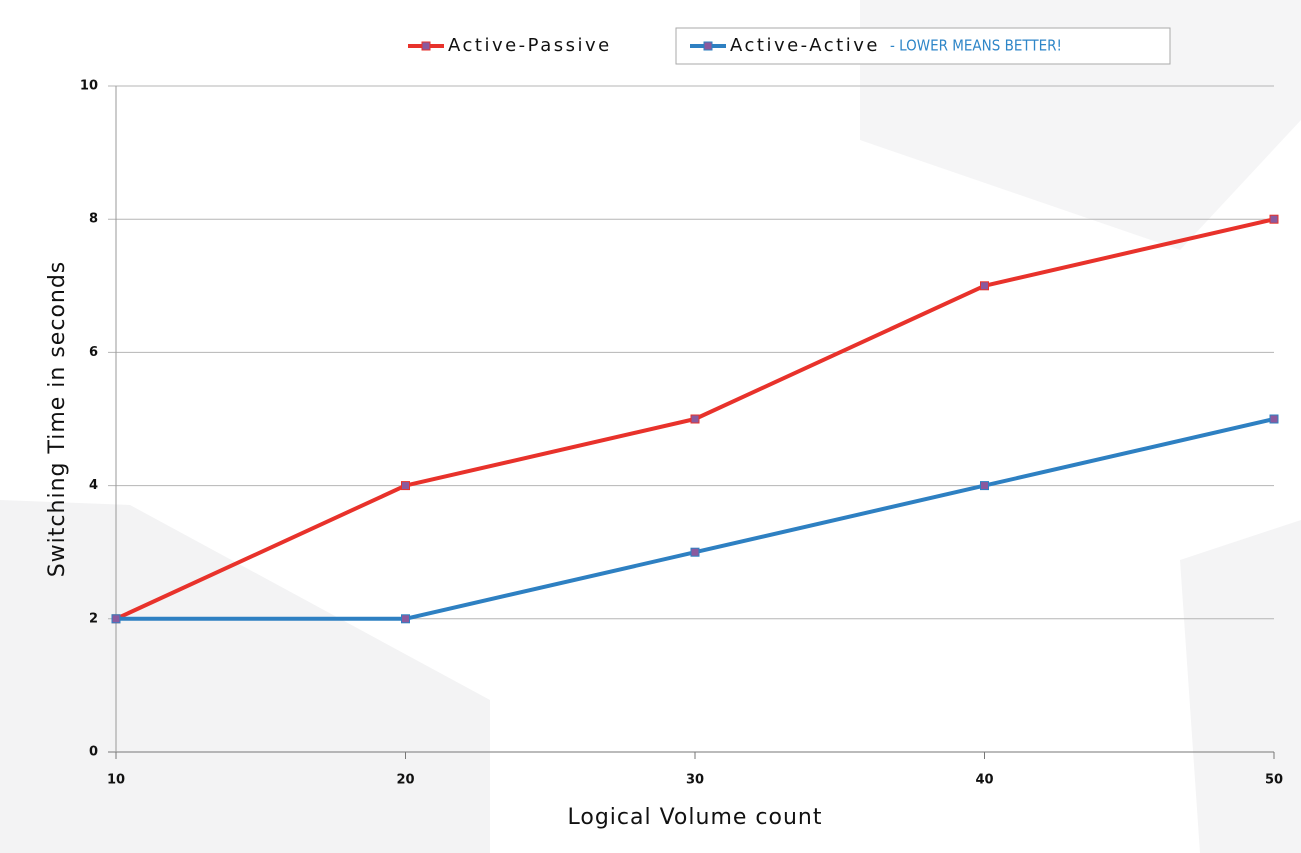 This screenshot has width=1301, height=853. What do you see at coordinates (695, 780) in the screenshot?
I see `x-tick-label: 30` at bounding box center [695, 780].